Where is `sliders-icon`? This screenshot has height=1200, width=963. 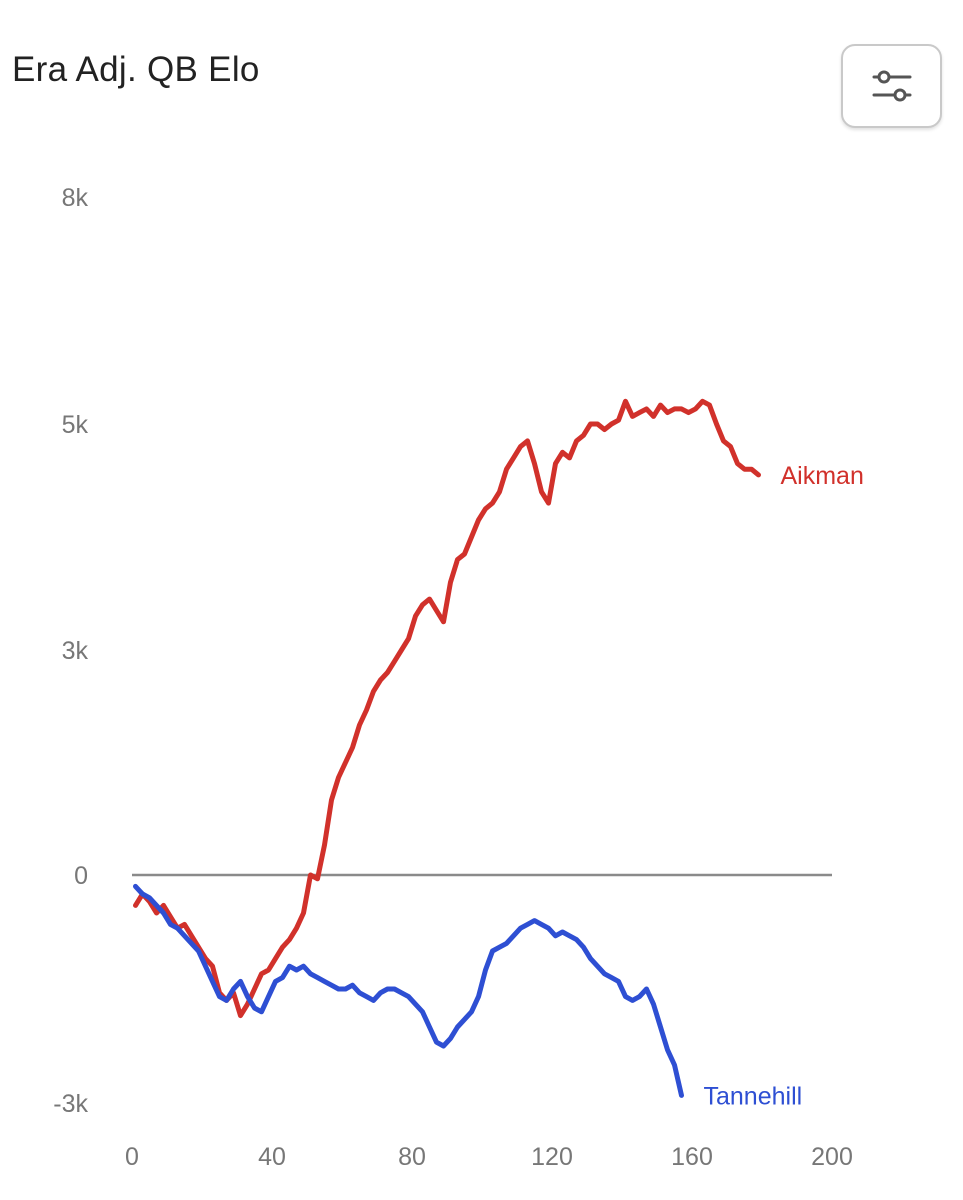 sliders-icon is located at coordinates (891, 86).